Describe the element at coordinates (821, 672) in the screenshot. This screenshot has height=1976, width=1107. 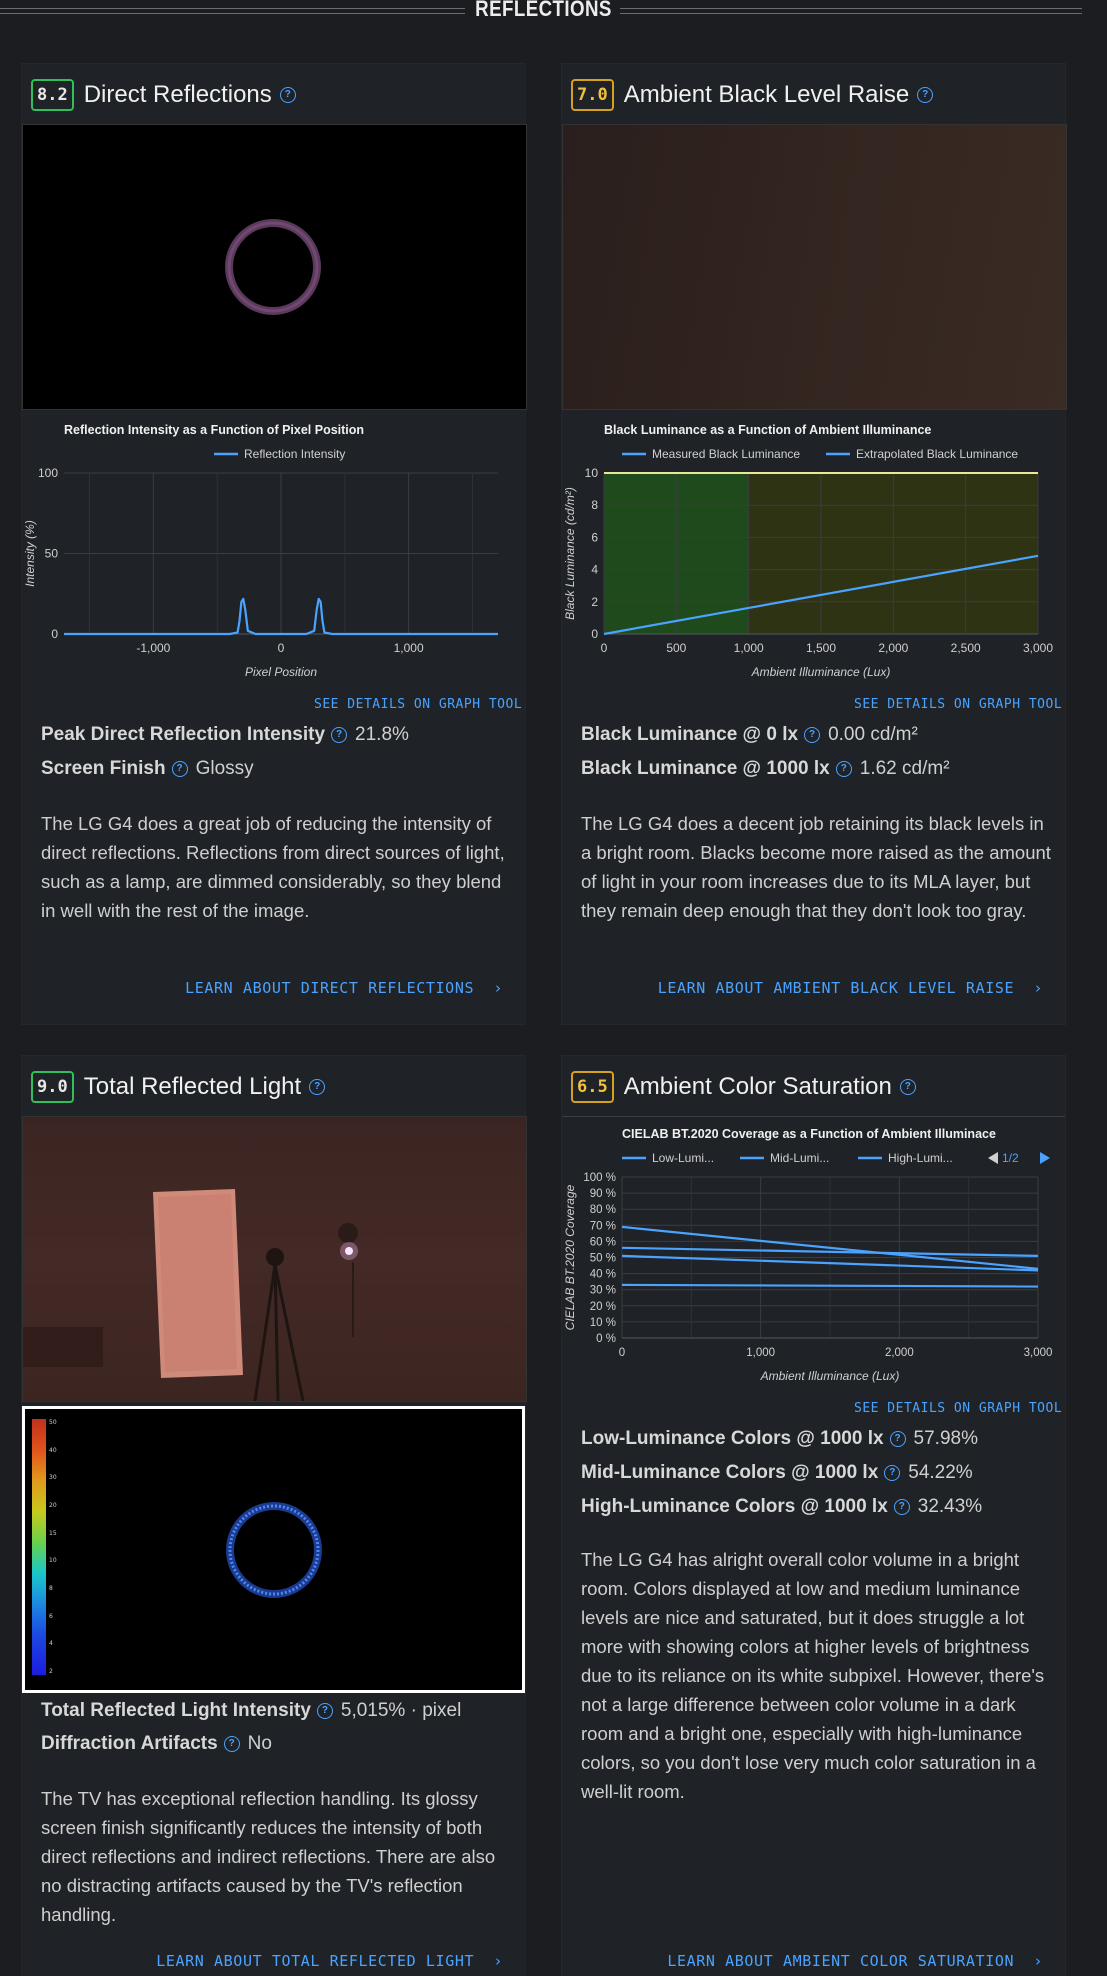
I see `x-axis-label: Ambient Illuminance (Lux)` at that location.